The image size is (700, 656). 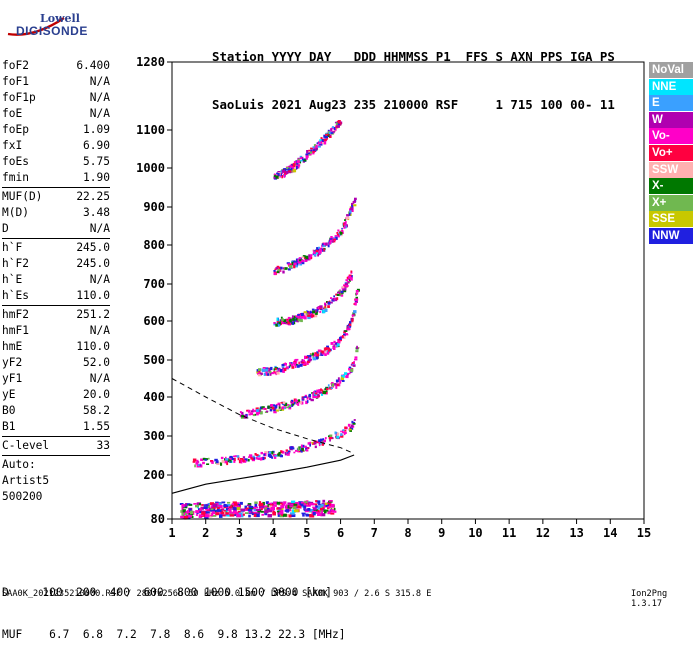 I want to click on legend-item: X-, so click(x=671, y=186).